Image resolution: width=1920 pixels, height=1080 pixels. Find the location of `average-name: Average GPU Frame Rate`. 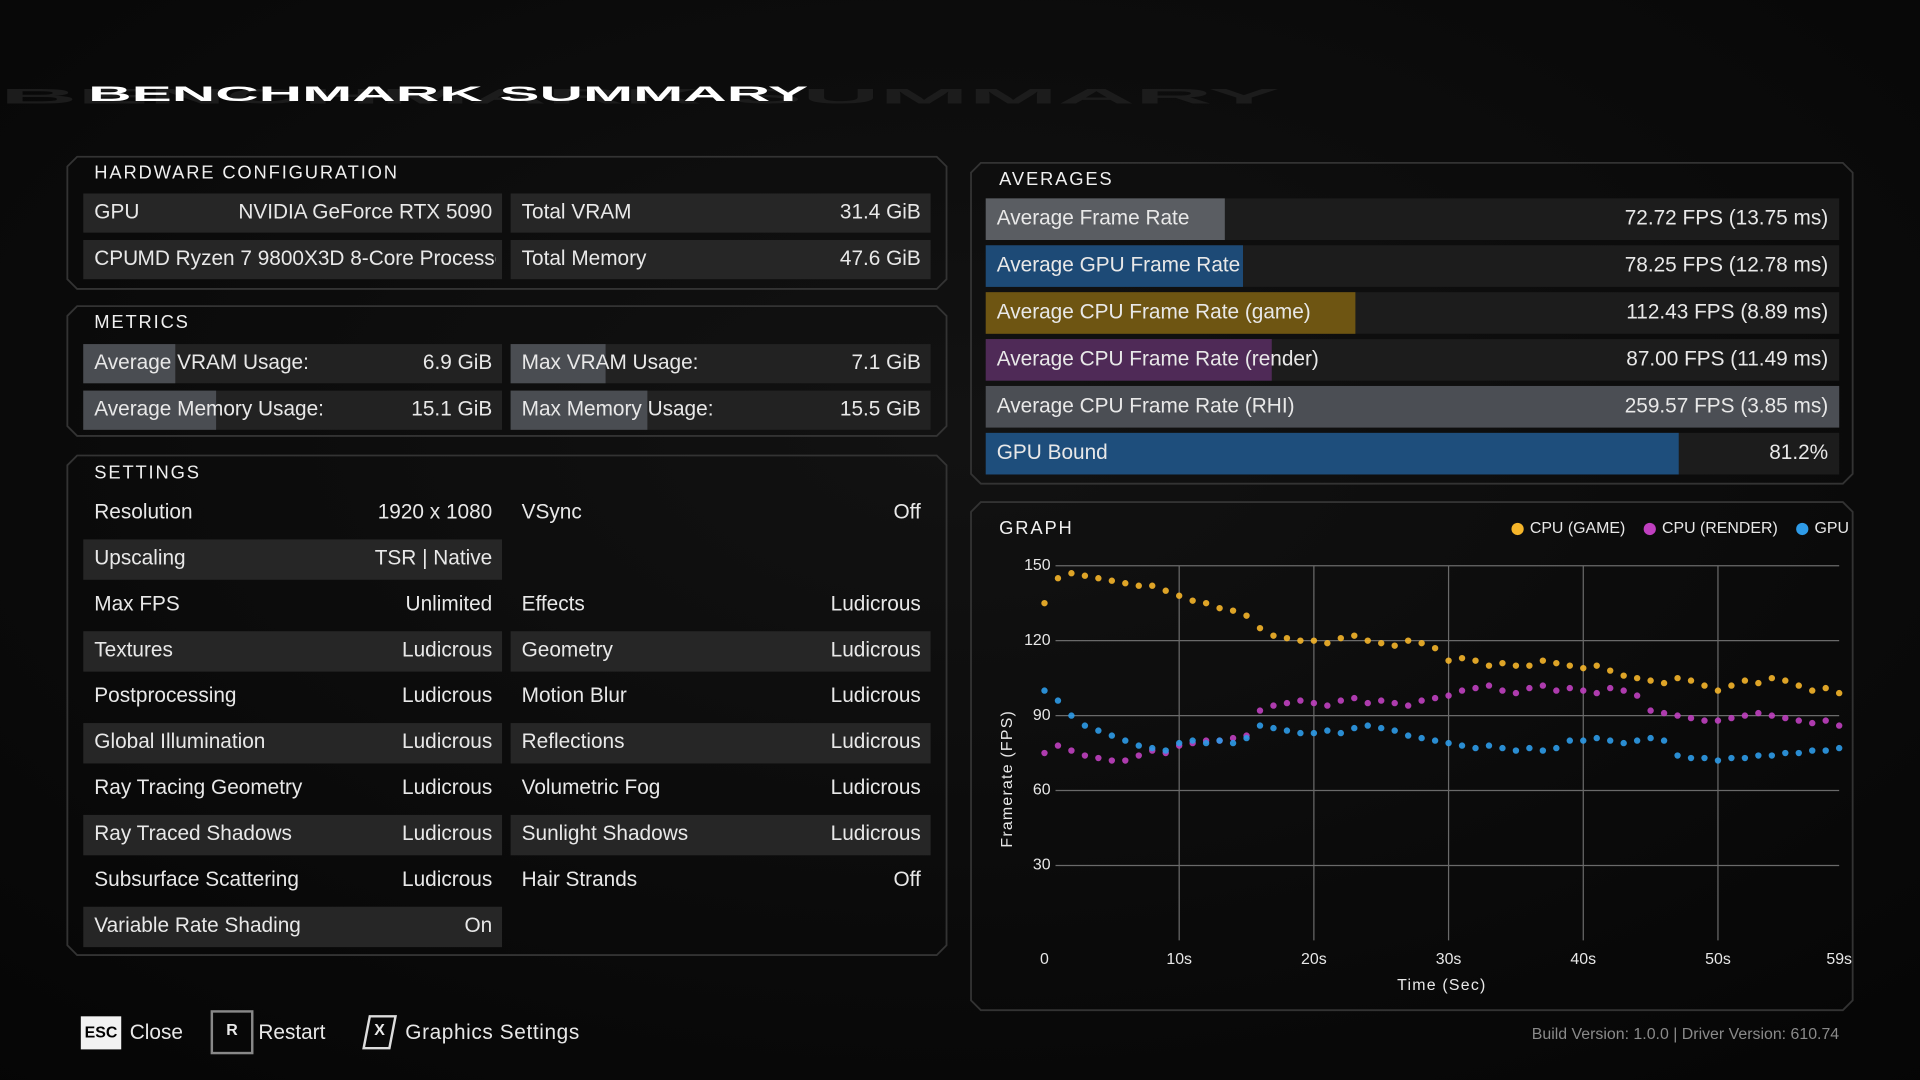

average-name: Average GPU Frame Rate is located at coordinates (1119, 265).